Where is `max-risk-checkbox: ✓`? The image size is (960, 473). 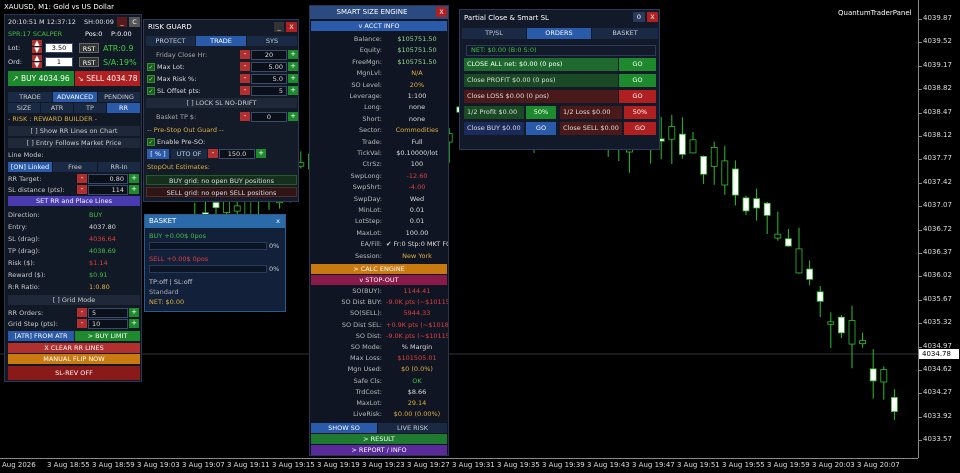
max-risk-checkbox: ✓ is located at coordinates (151, 79).